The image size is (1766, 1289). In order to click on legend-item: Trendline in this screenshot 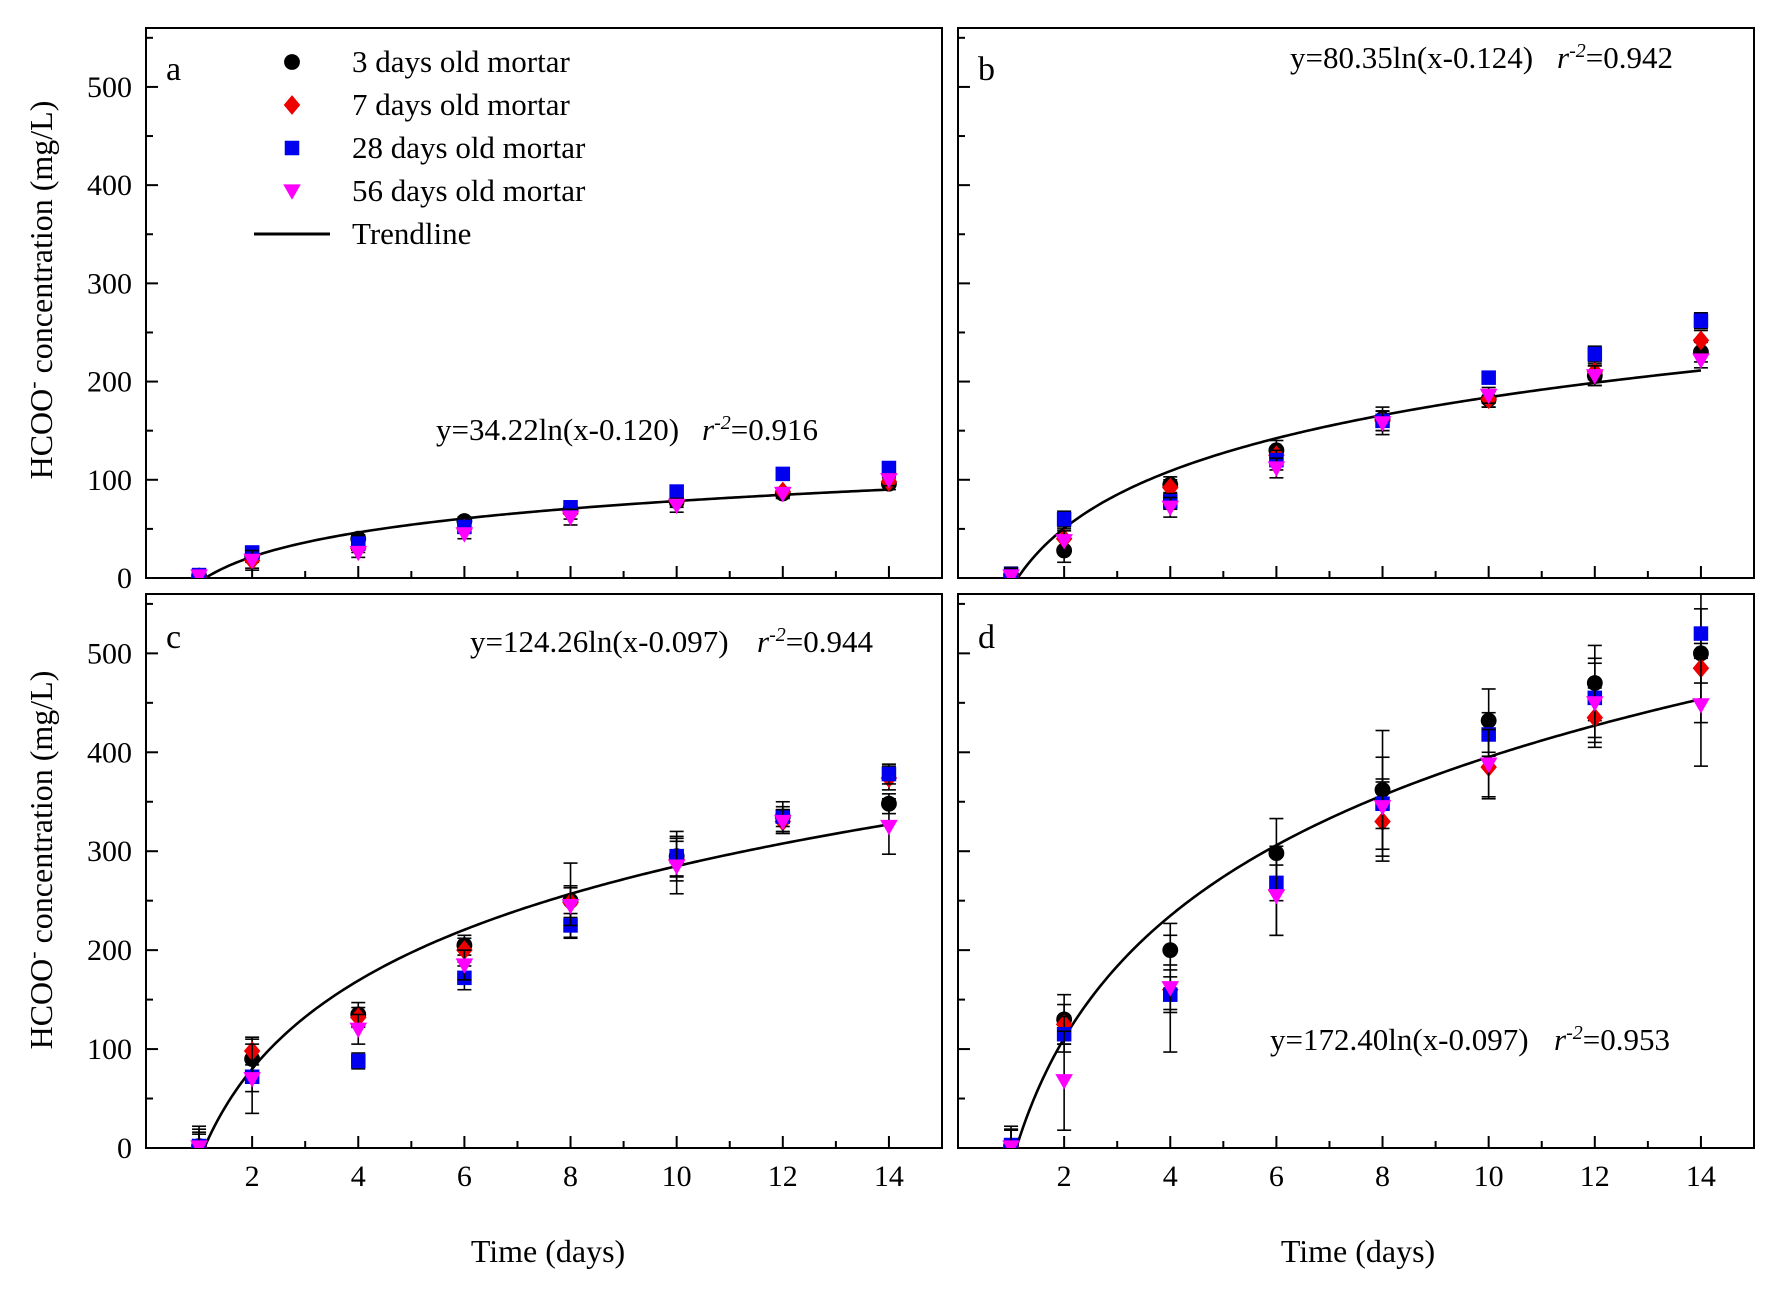, I will do `click(362, 233)`.